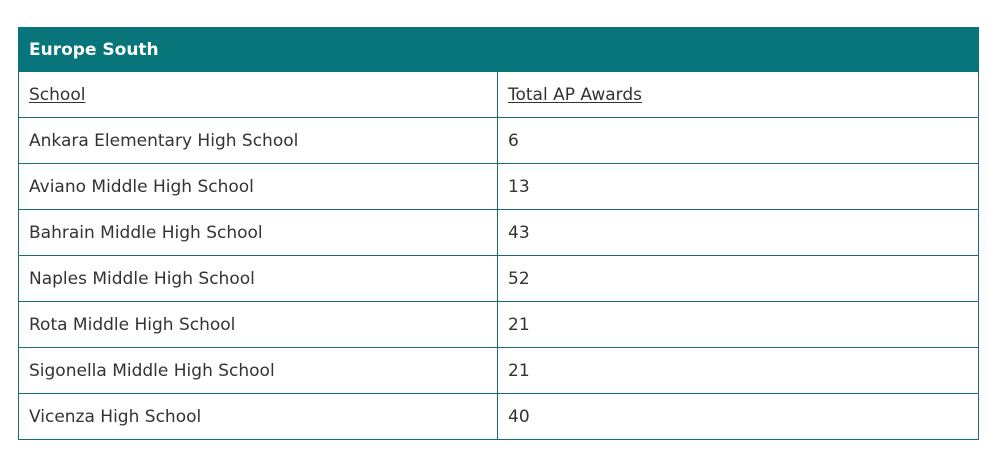  I want to click on table-row: Aviano Middle High School 13, so click(498, 186).